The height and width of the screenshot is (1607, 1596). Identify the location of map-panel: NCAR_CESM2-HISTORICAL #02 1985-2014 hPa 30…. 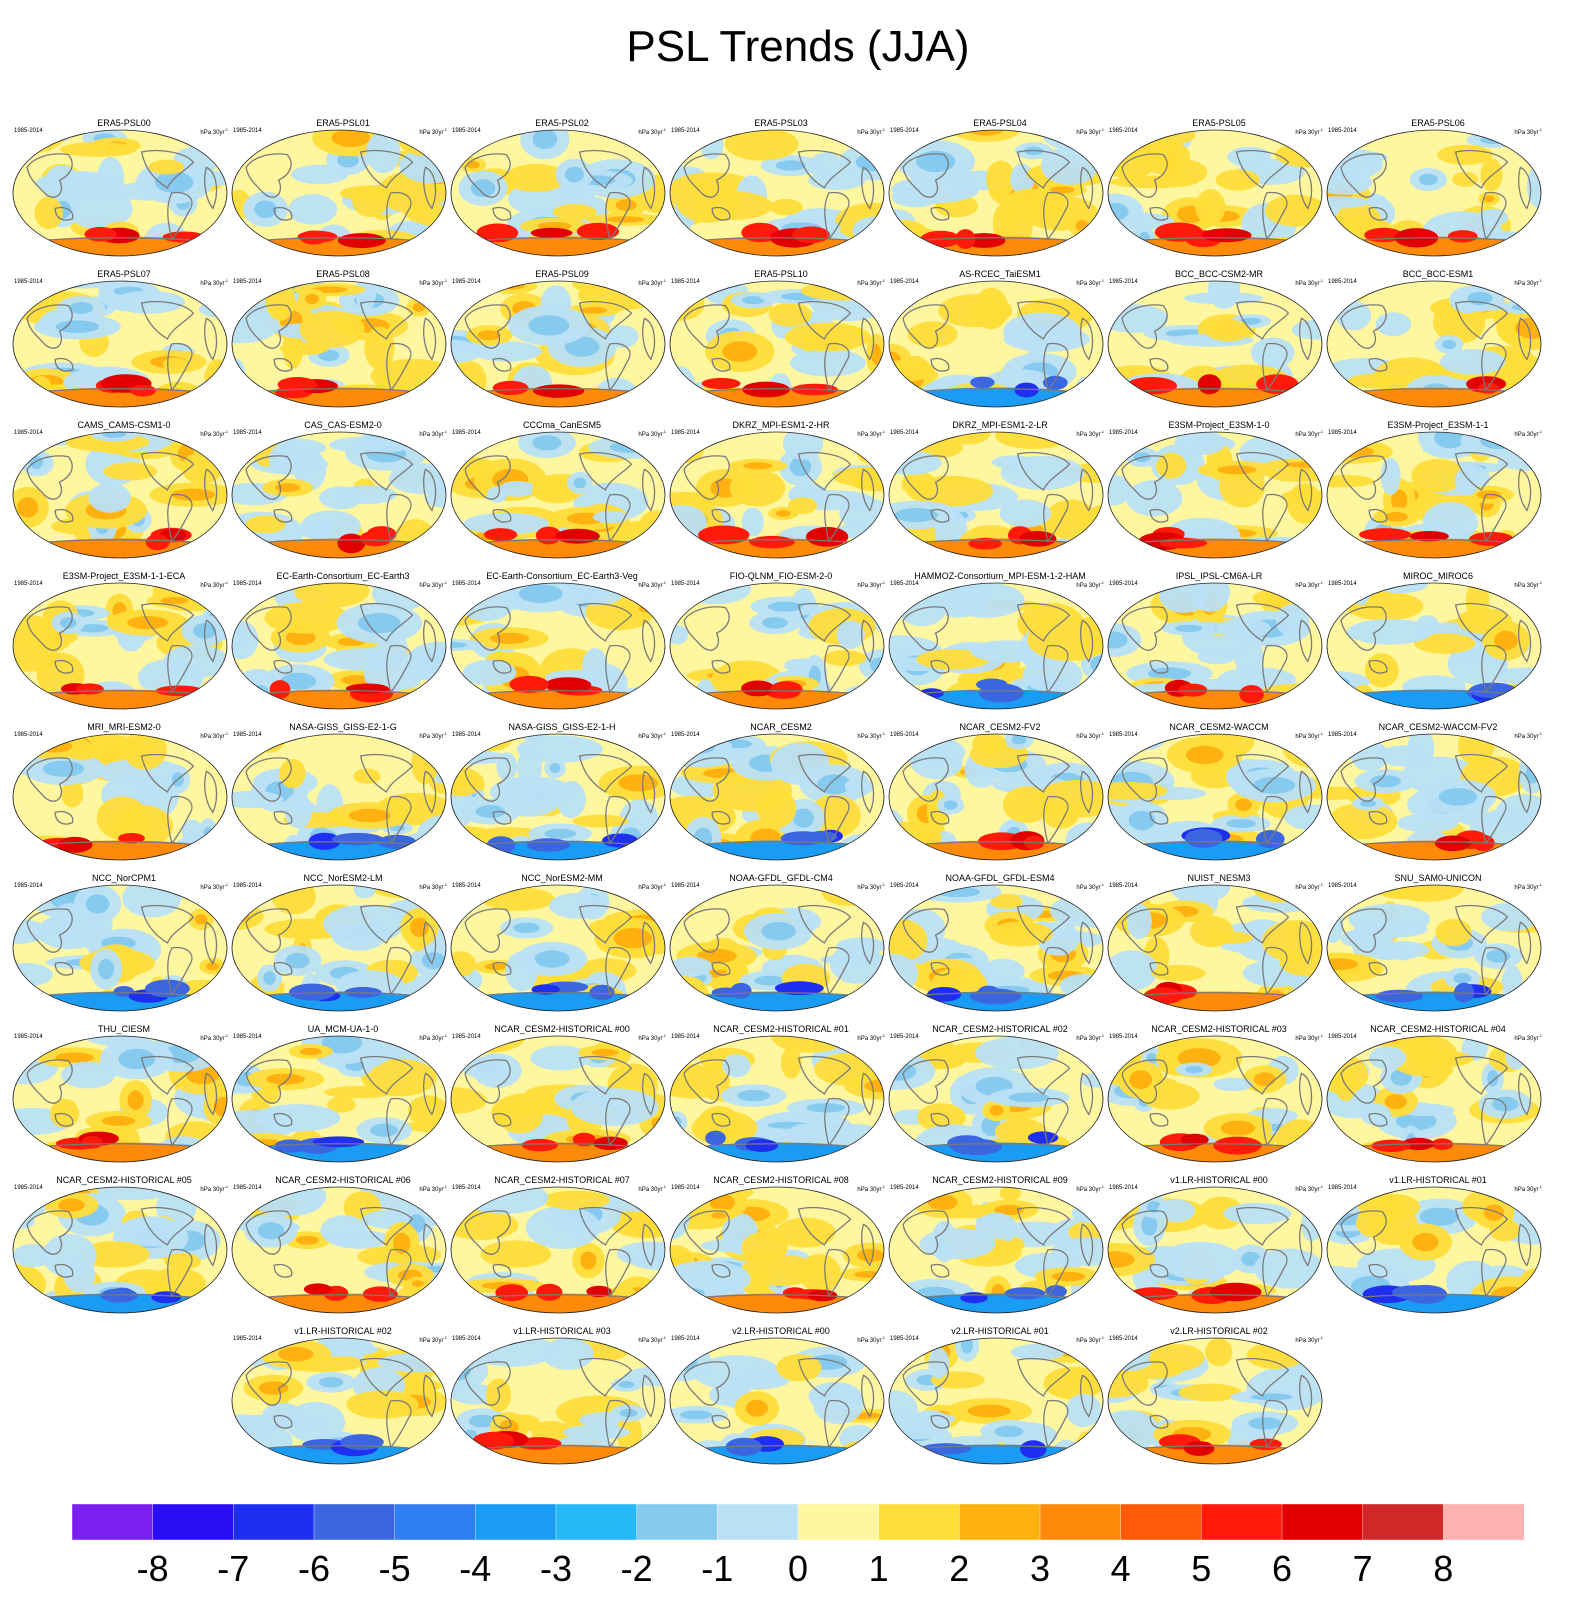
(1000, 1099).